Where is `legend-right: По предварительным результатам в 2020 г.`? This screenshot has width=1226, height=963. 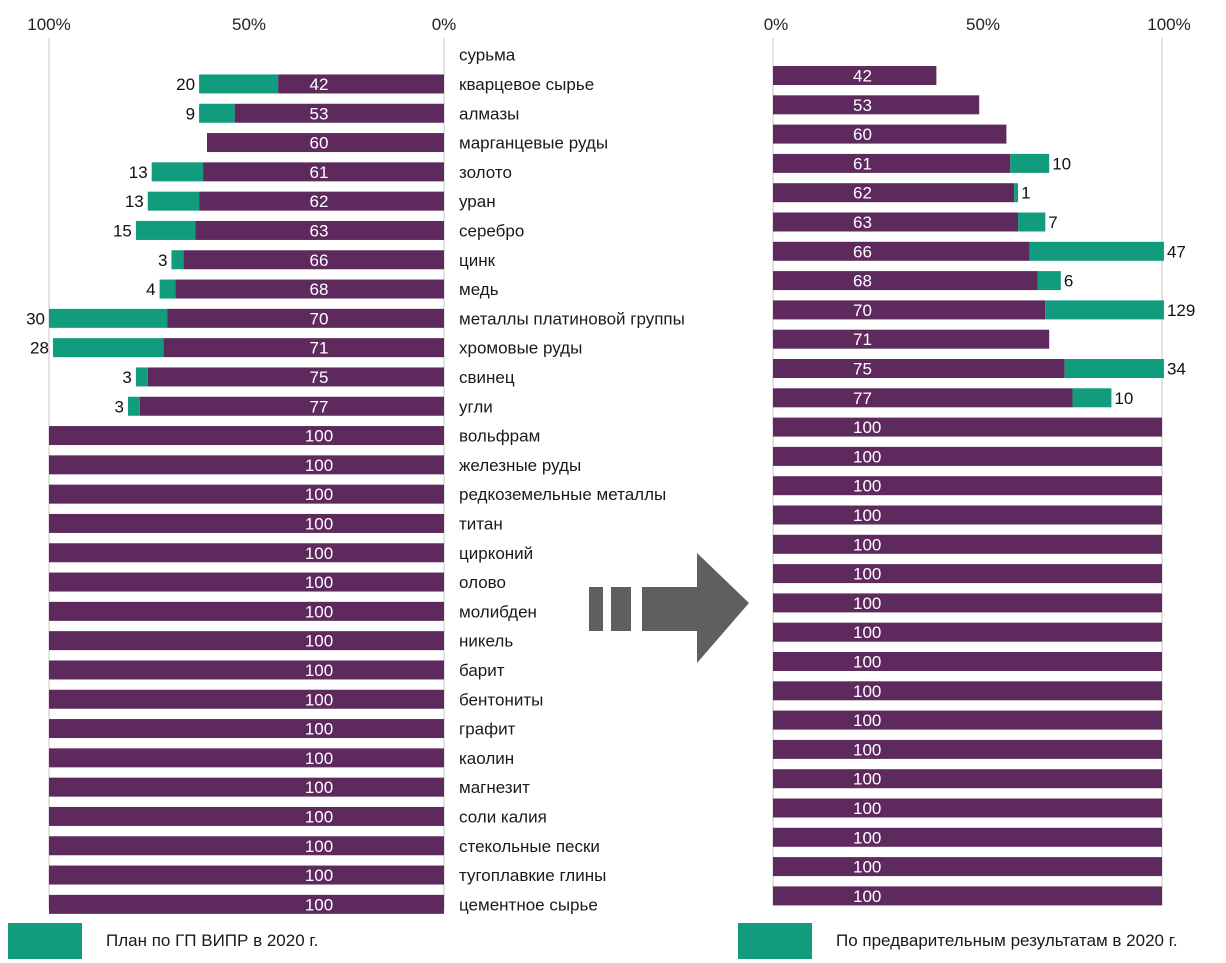
legend-right: По предварительным результатам в 2020 г. is located at coordinates (958, 941).